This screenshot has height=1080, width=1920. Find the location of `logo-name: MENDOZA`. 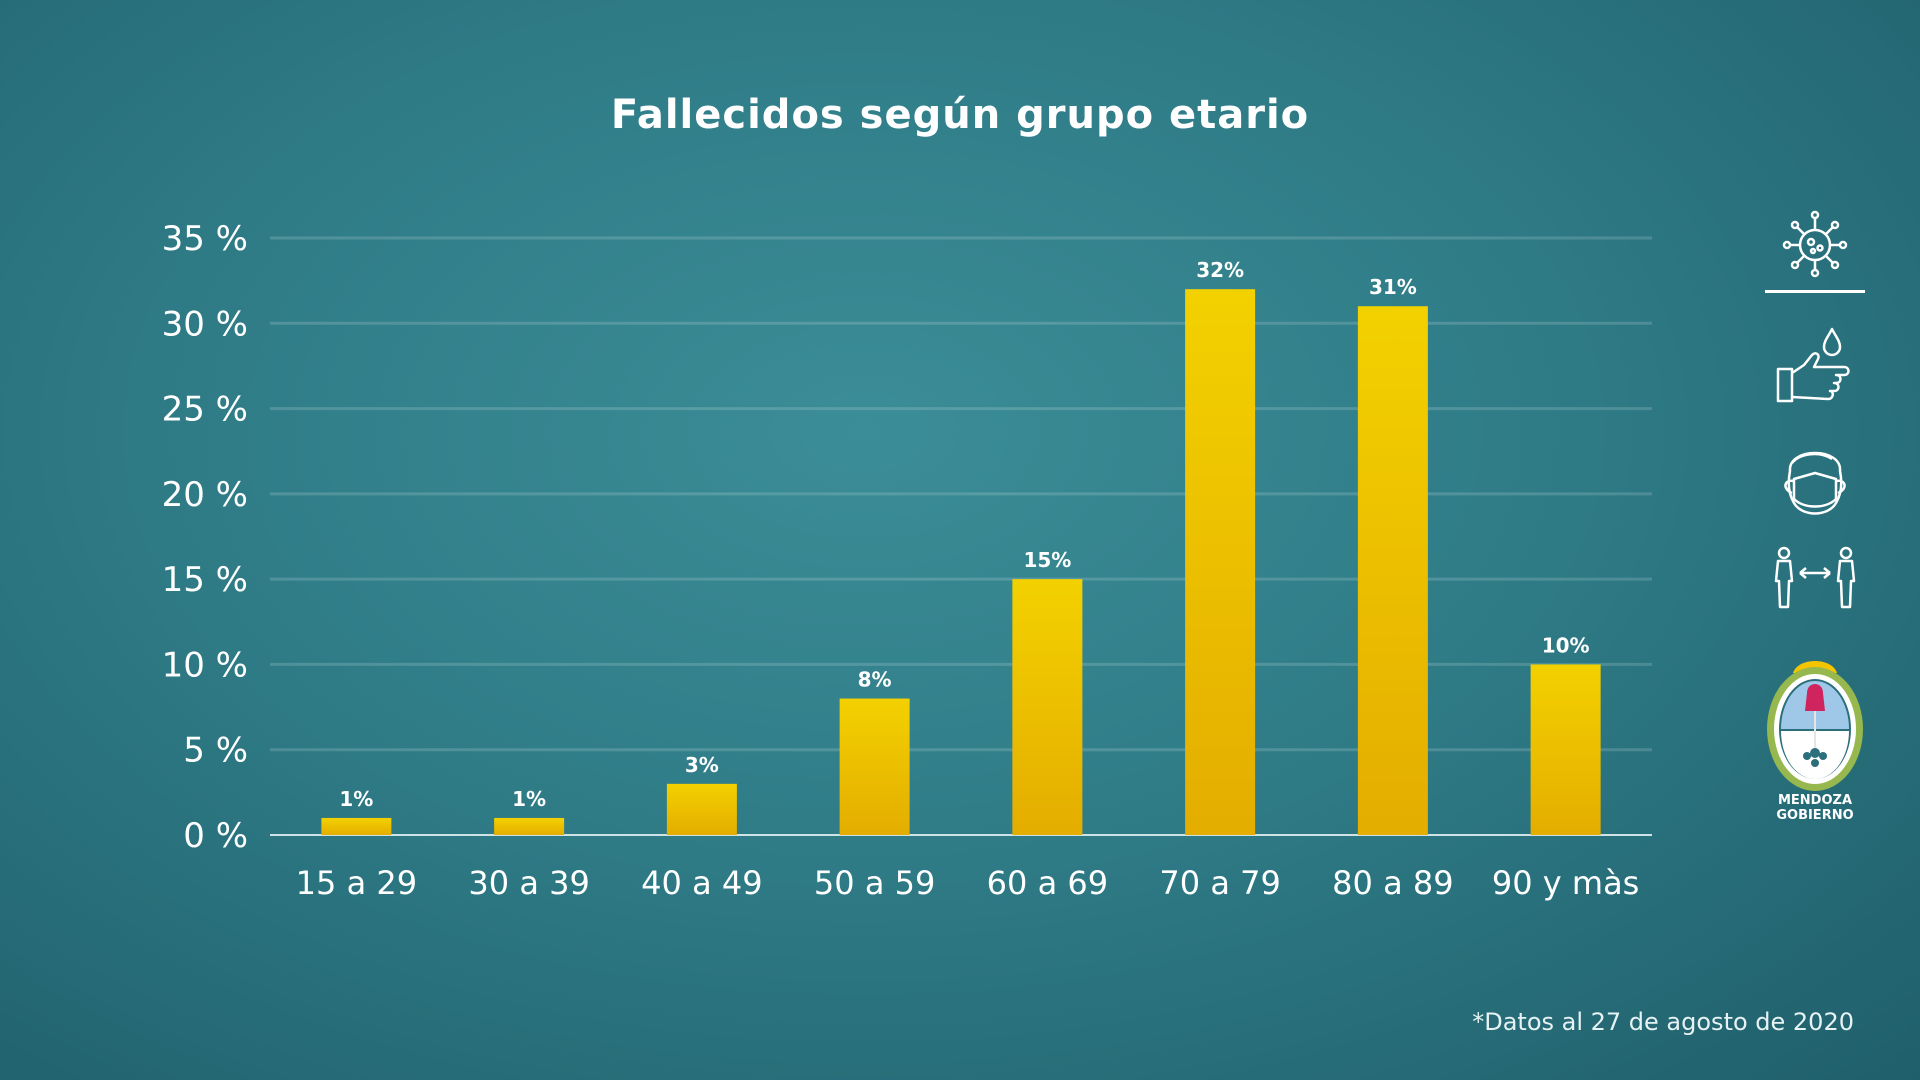

logo-name: MENDOZA is located at coordinates (1815, 800).